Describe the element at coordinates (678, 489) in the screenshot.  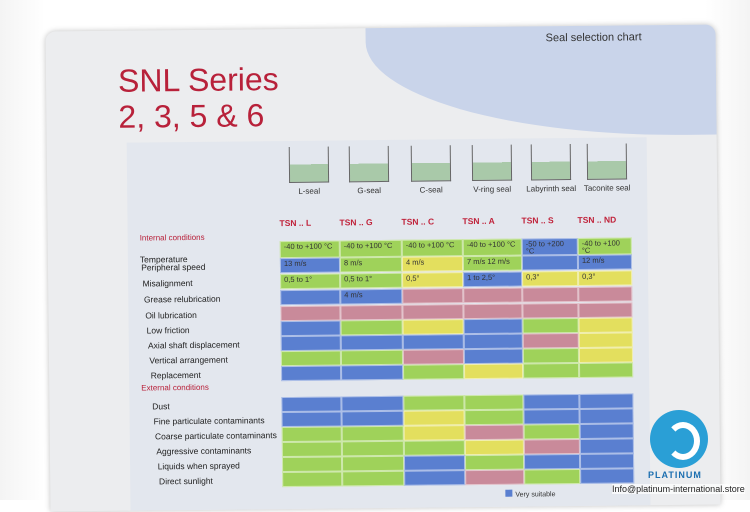
I see `watermark-email: Info@platinum-international.store` at that location.